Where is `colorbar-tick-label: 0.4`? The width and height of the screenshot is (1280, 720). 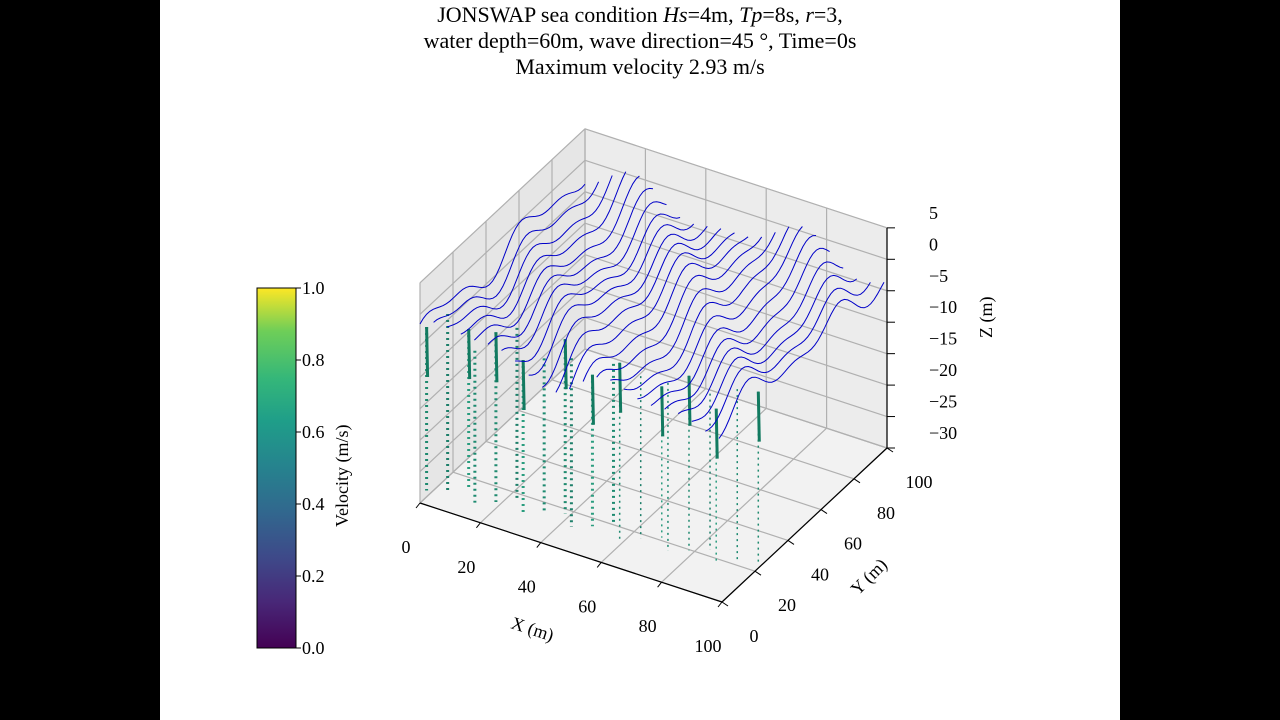 colorbar-tick-label: 0.4 is located at coordinates (313, 504).